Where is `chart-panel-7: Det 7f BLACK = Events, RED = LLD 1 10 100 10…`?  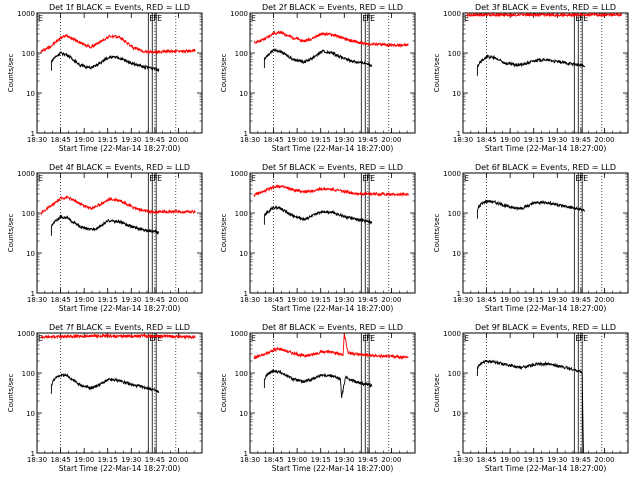
chart-panel-7: Det 7f BLACK = Events, RED = LLD 1 10 100 10… is located at coordinates (105, 398).